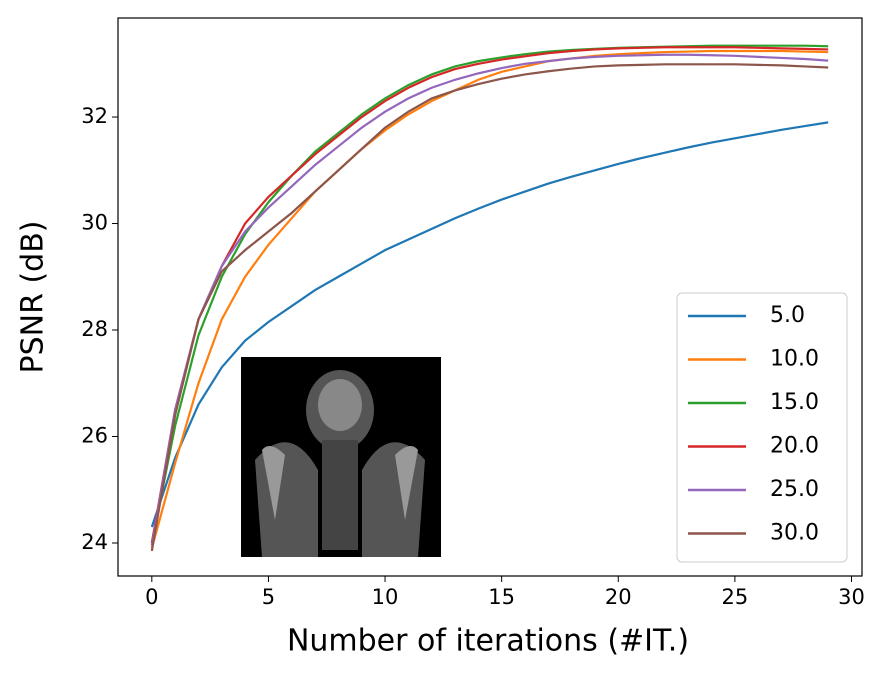 The image size is (882, 677). Describe the element at coordinates (341, 457) in the screenshot. I see `inset-image` at that location.